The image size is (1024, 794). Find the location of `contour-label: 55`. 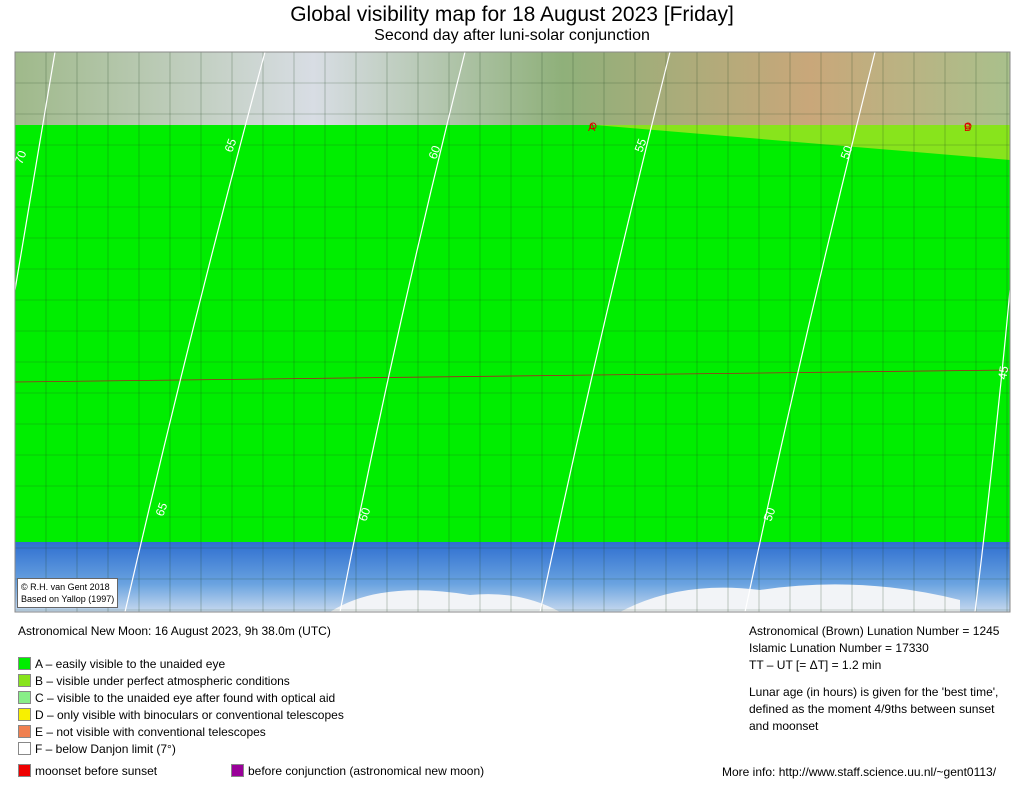

contour-label: 55 is located at coordinates (641, 145).